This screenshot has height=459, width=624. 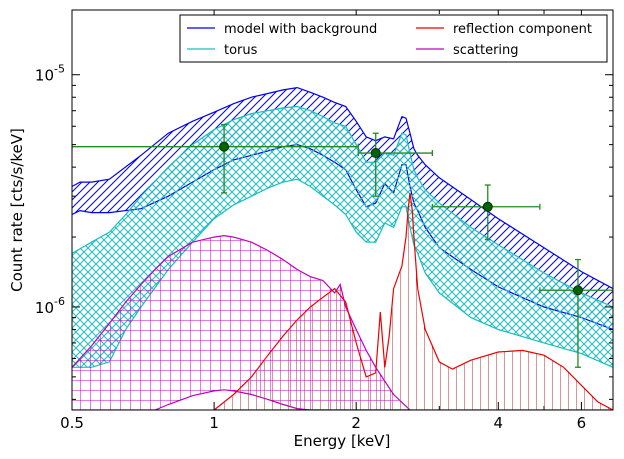 What do you see at coordinates (582, 423) in the screenshot?
I see `x-tick-label: 6` at bounding box center [582, 423].